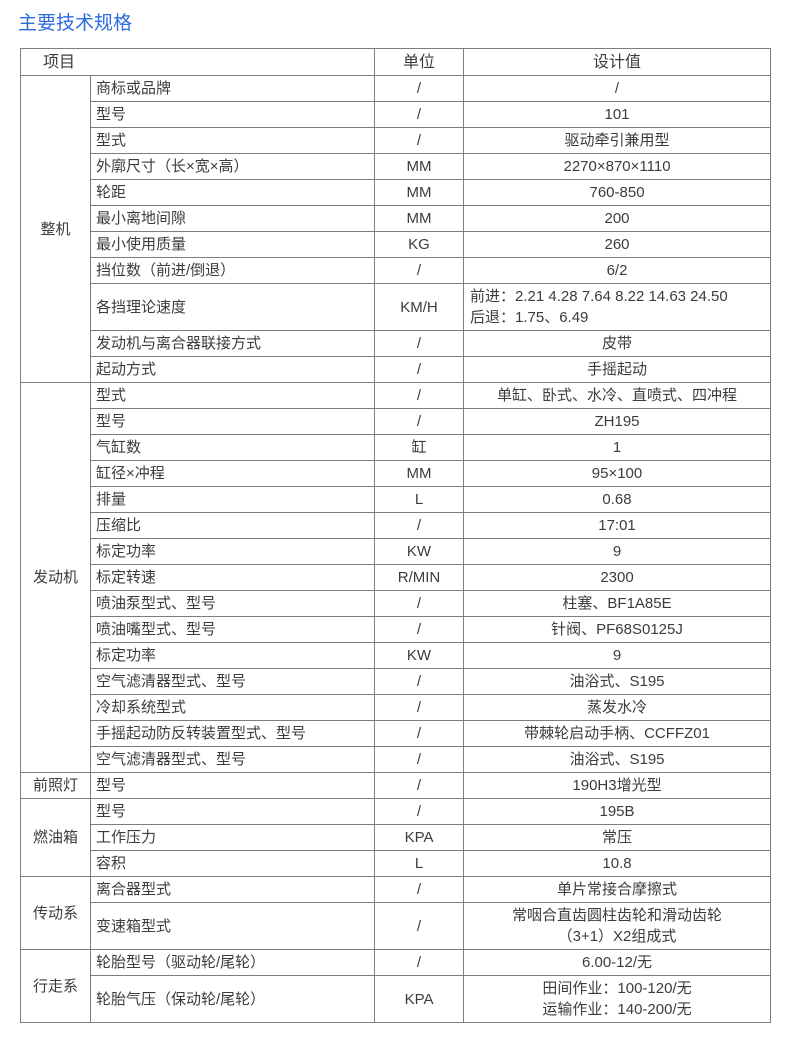  What do you see at coordinates (396, 473) in the screenshot?
I see `table-row: 缸径×冲程 MM 95×100` at bounding box center [396, 473].